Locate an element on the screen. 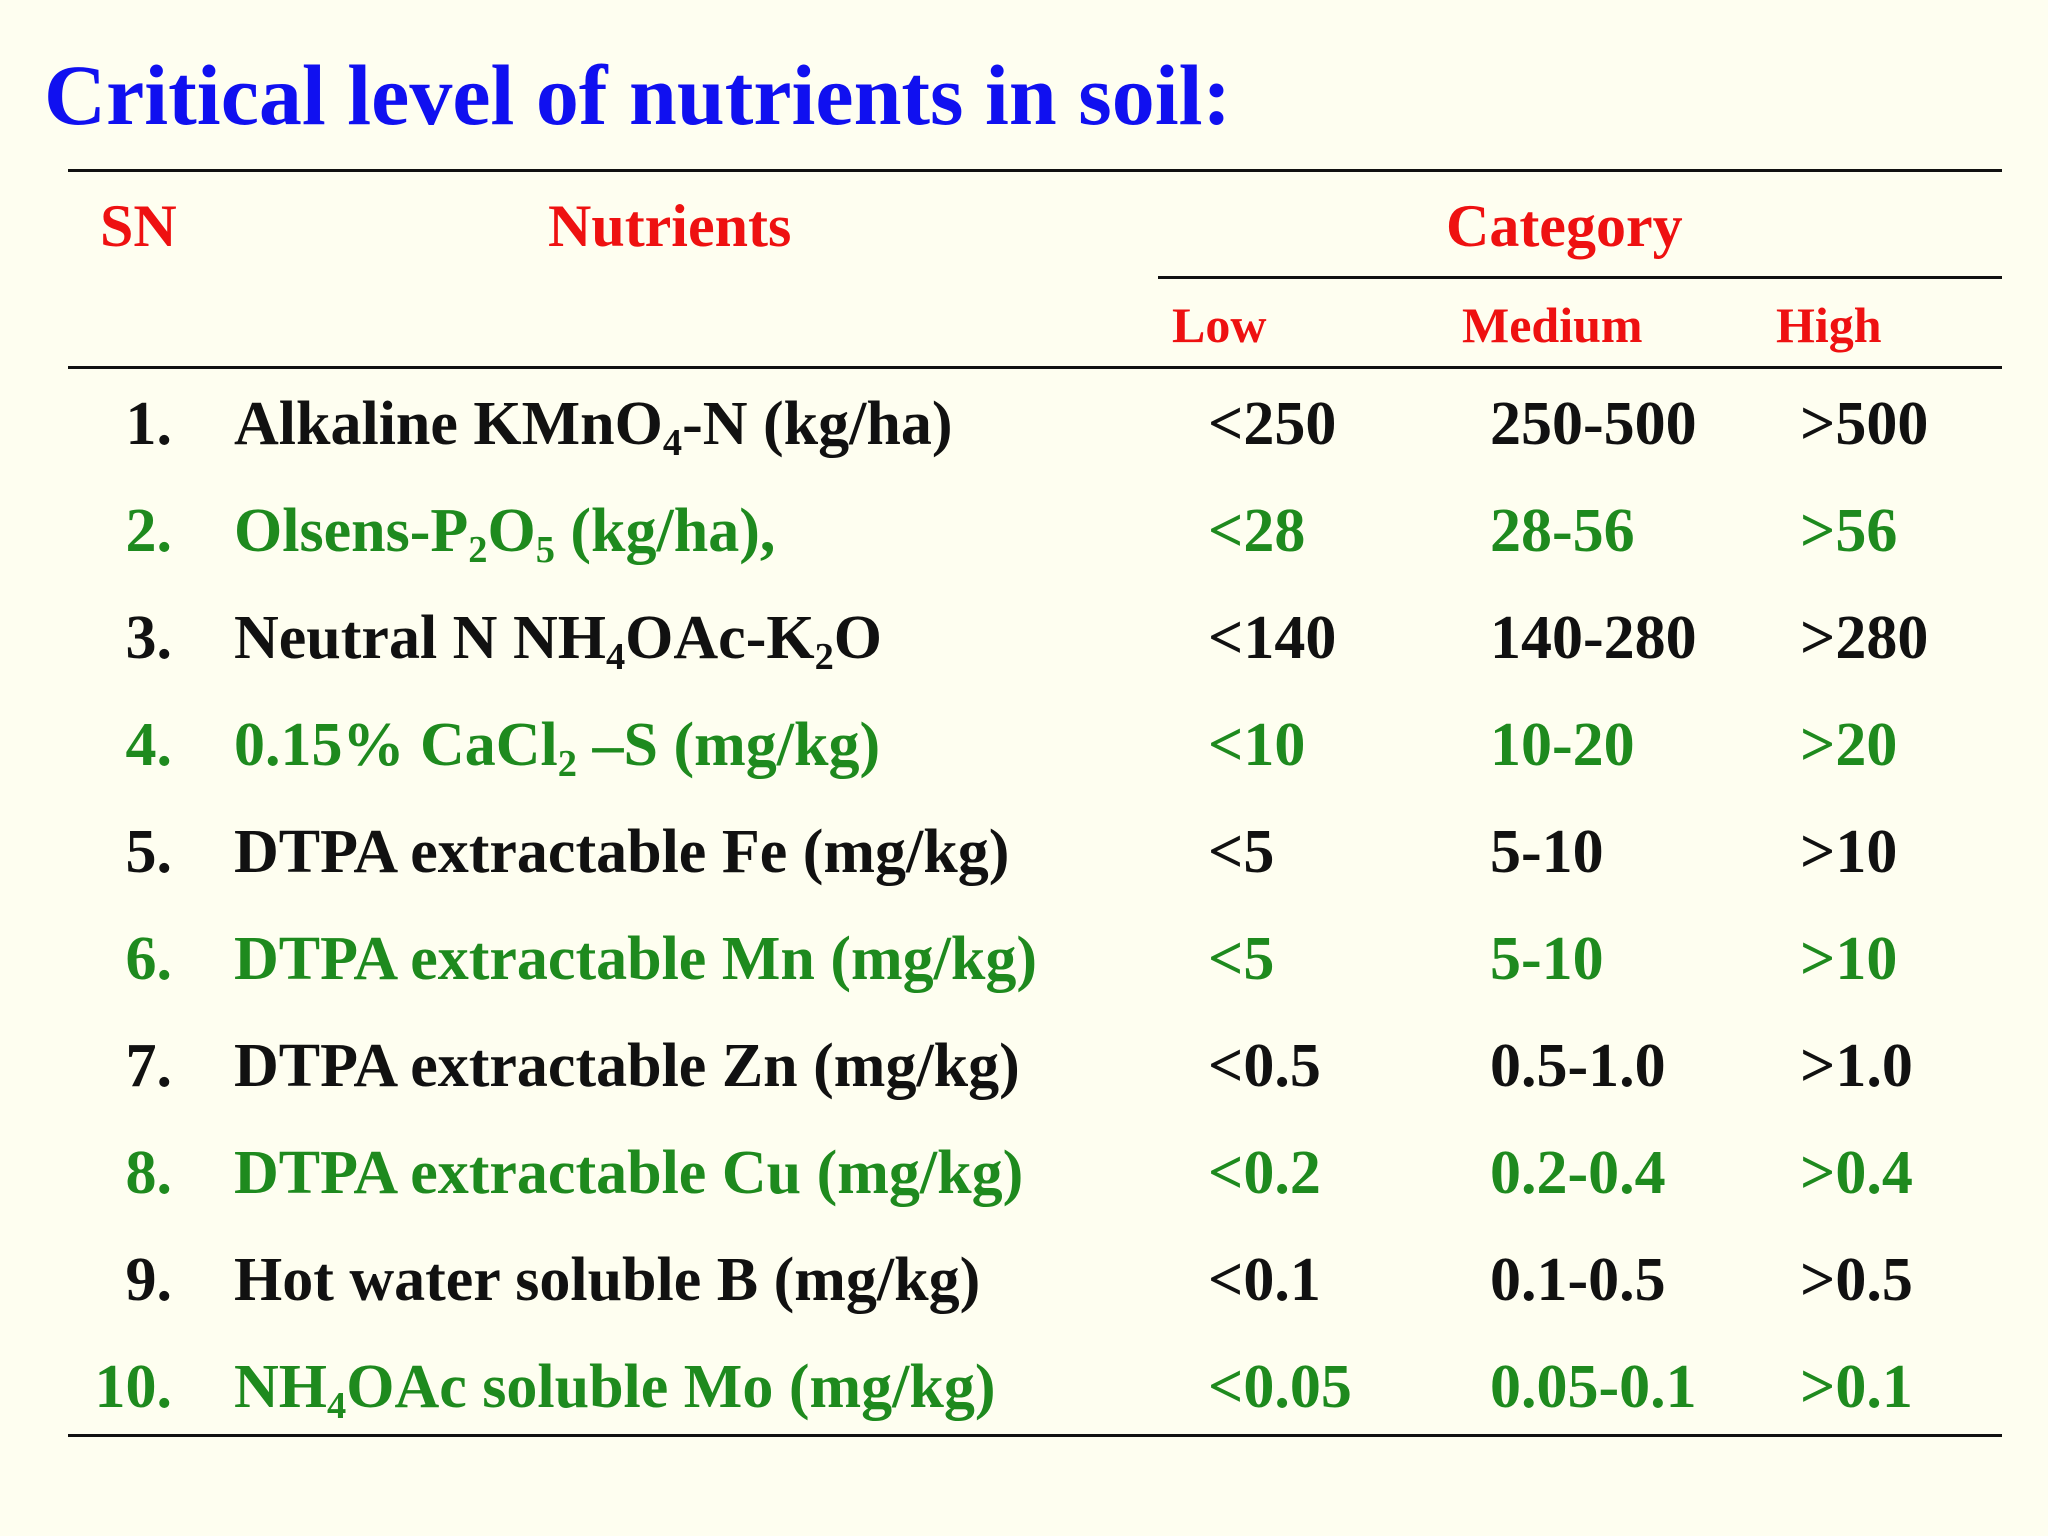 The height and width of the screenshot is (1536, 2048). row-nutrient: 0.15% CaCl2 –S (mg/kg) is located at coordinates (557, 745).